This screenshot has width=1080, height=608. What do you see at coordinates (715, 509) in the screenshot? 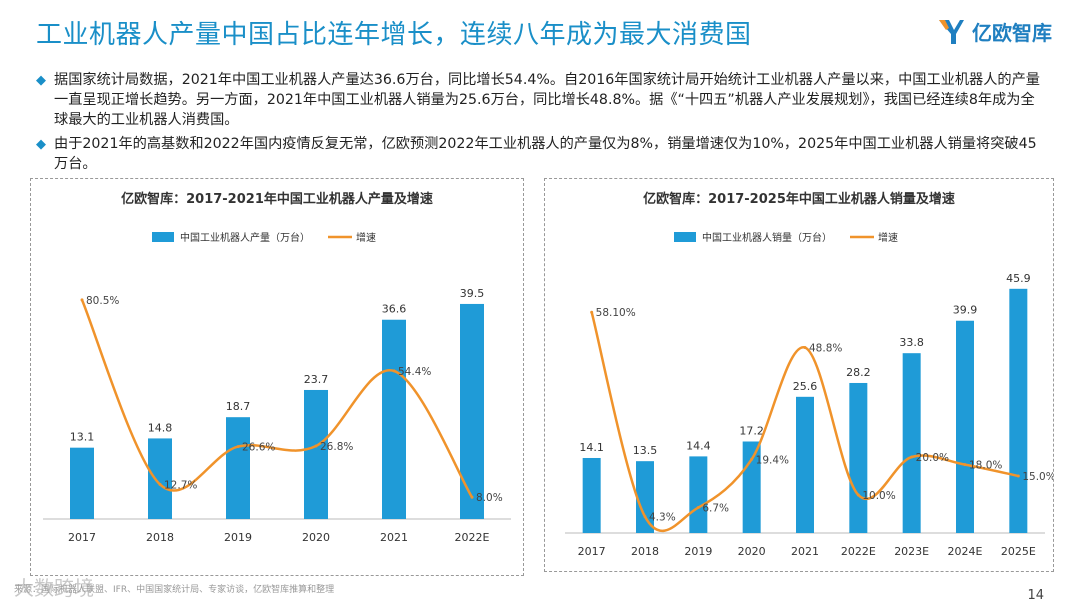
I see `growth-label-2019: 6.7%` at bounding box center [715, 509].